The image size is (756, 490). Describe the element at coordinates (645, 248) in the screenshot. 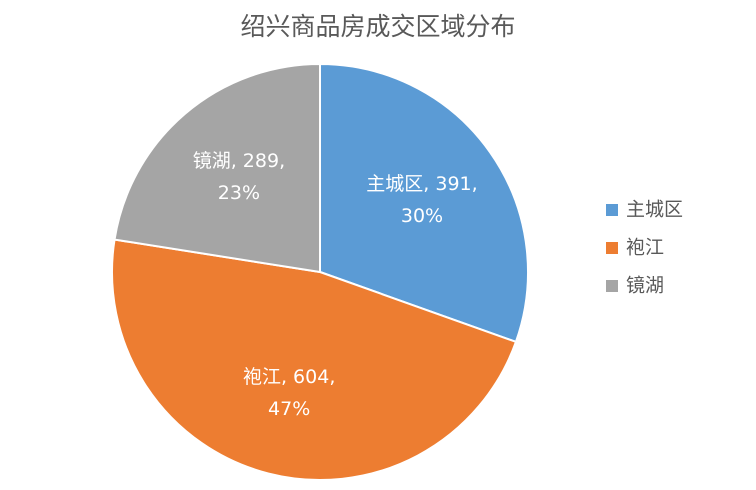

I see `legend-label: 袍江` at that location.